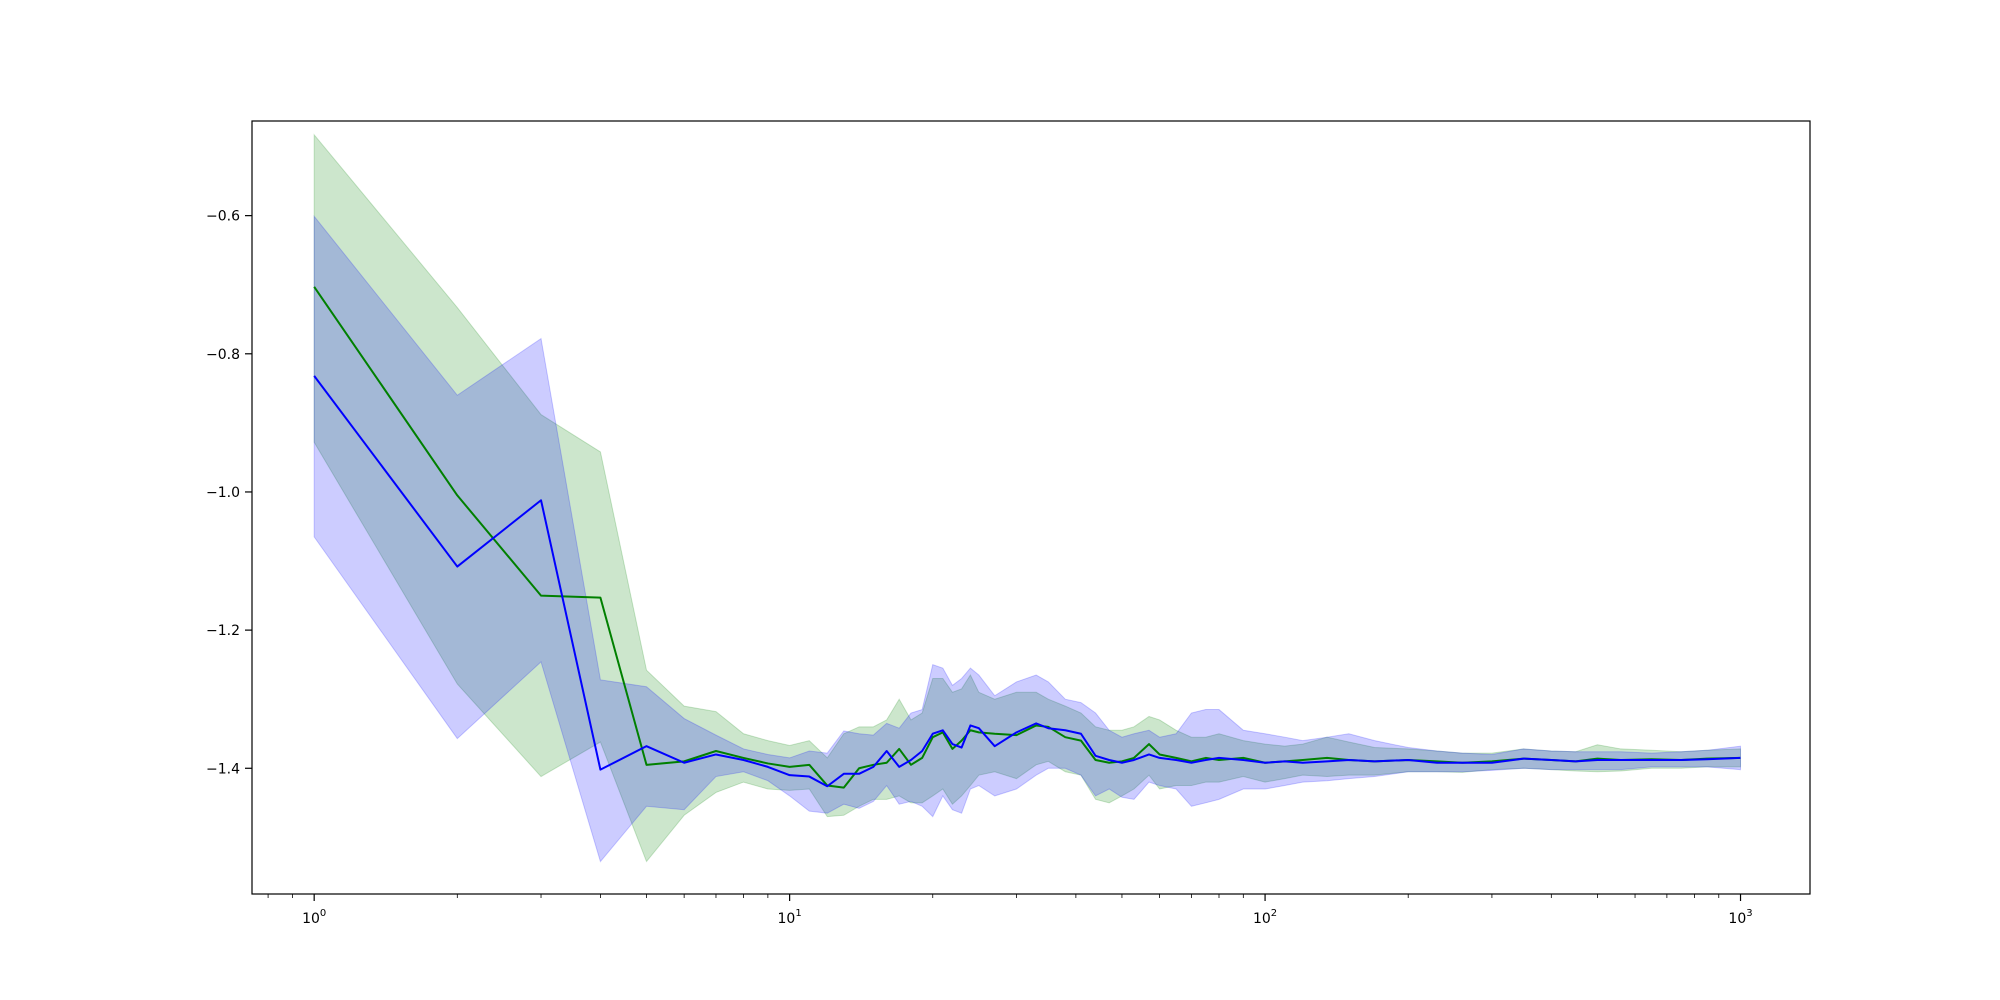 Image resolution: width=2000 pixels, height=1000 pixels. I want to click on x-axis: 10⁰ 10¹ 10² 10³, so click(1010, 910).